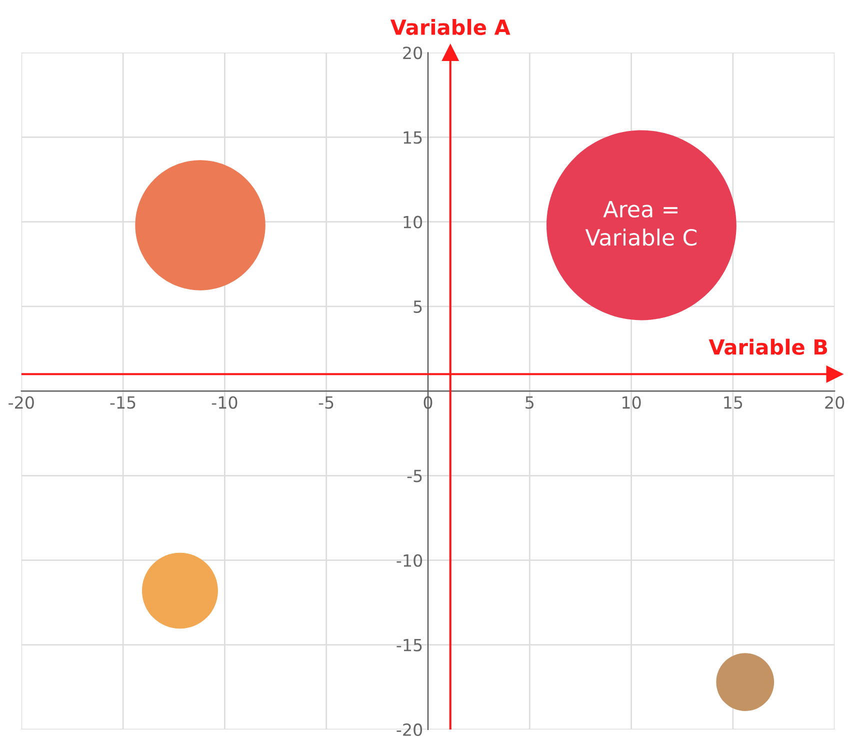 This screenshot has width=856, height=752. I want to click on y-tick-label: -20, so click(409, 729).